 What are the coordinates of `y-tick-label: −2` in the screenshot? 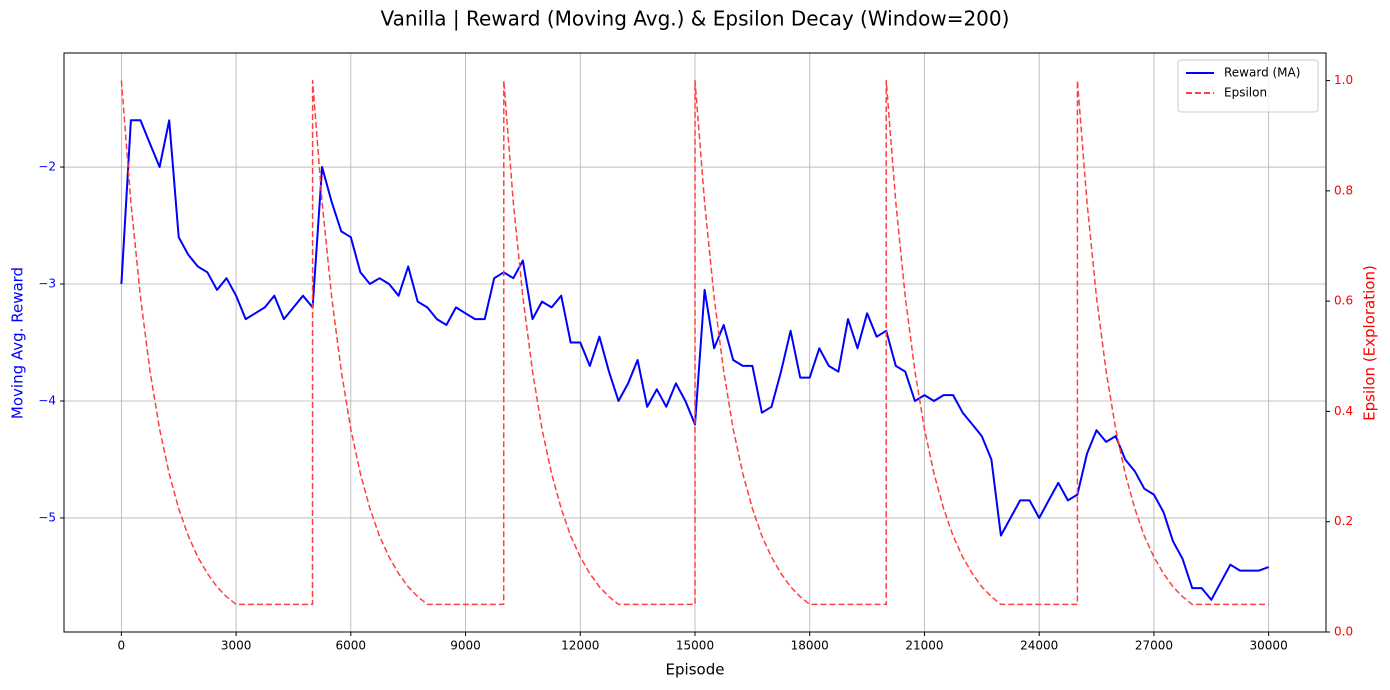 It's located at (47, 167).